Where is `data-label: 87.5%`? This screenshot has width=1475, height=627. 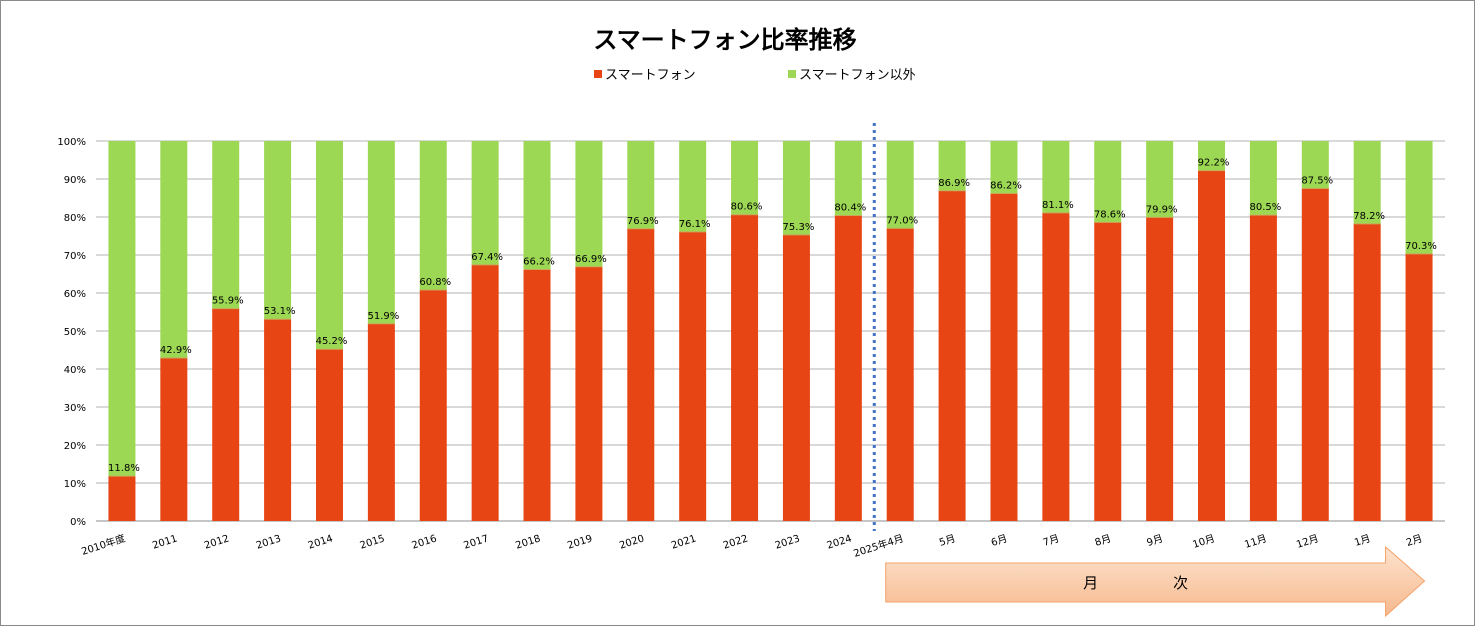 data-label: 87.5% is located at coordinates (1317, 181).